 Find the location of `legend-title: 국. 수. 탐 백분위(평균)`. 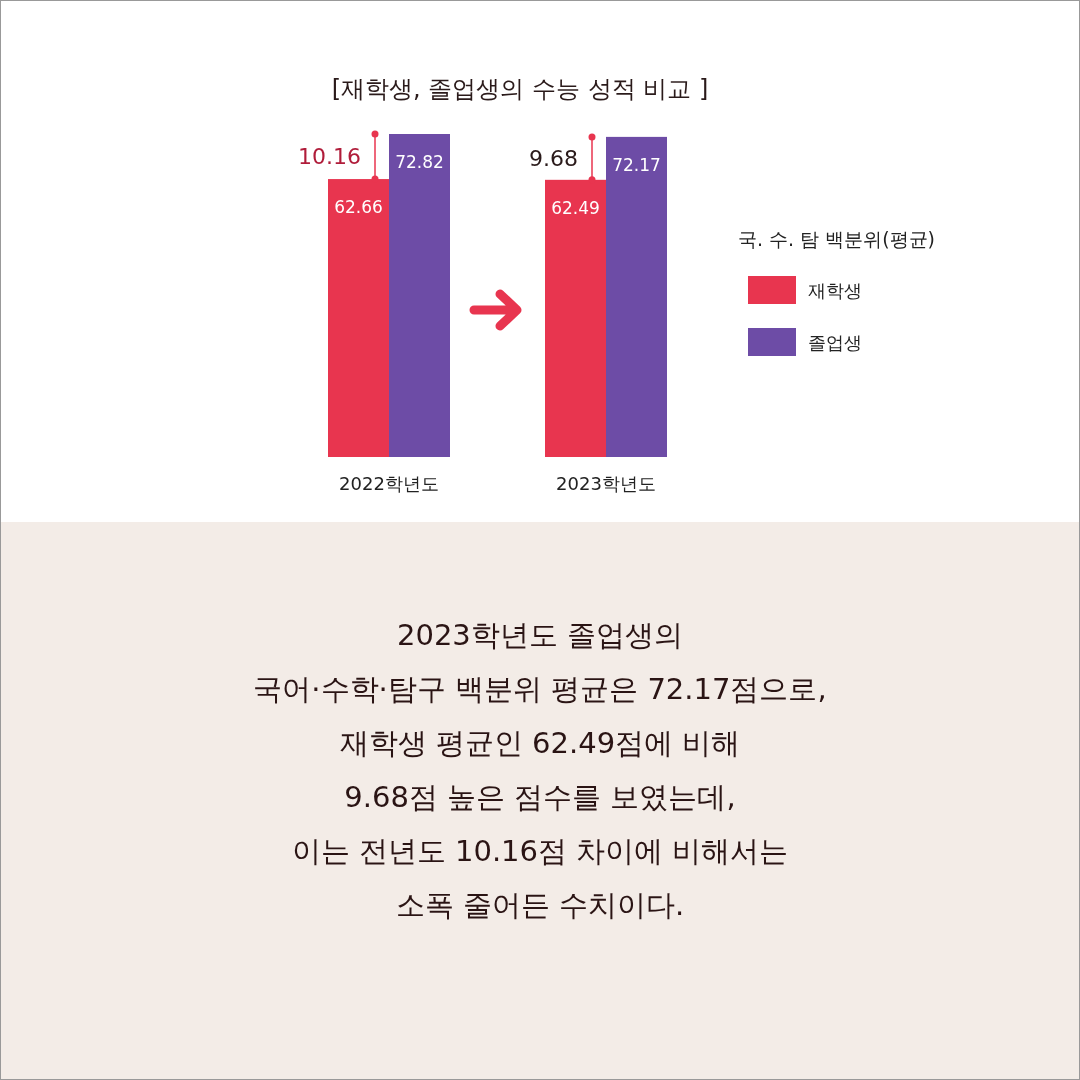

legend-title: 국. 수. 탐 백분위(평균) is located at coordinates (837, 239).